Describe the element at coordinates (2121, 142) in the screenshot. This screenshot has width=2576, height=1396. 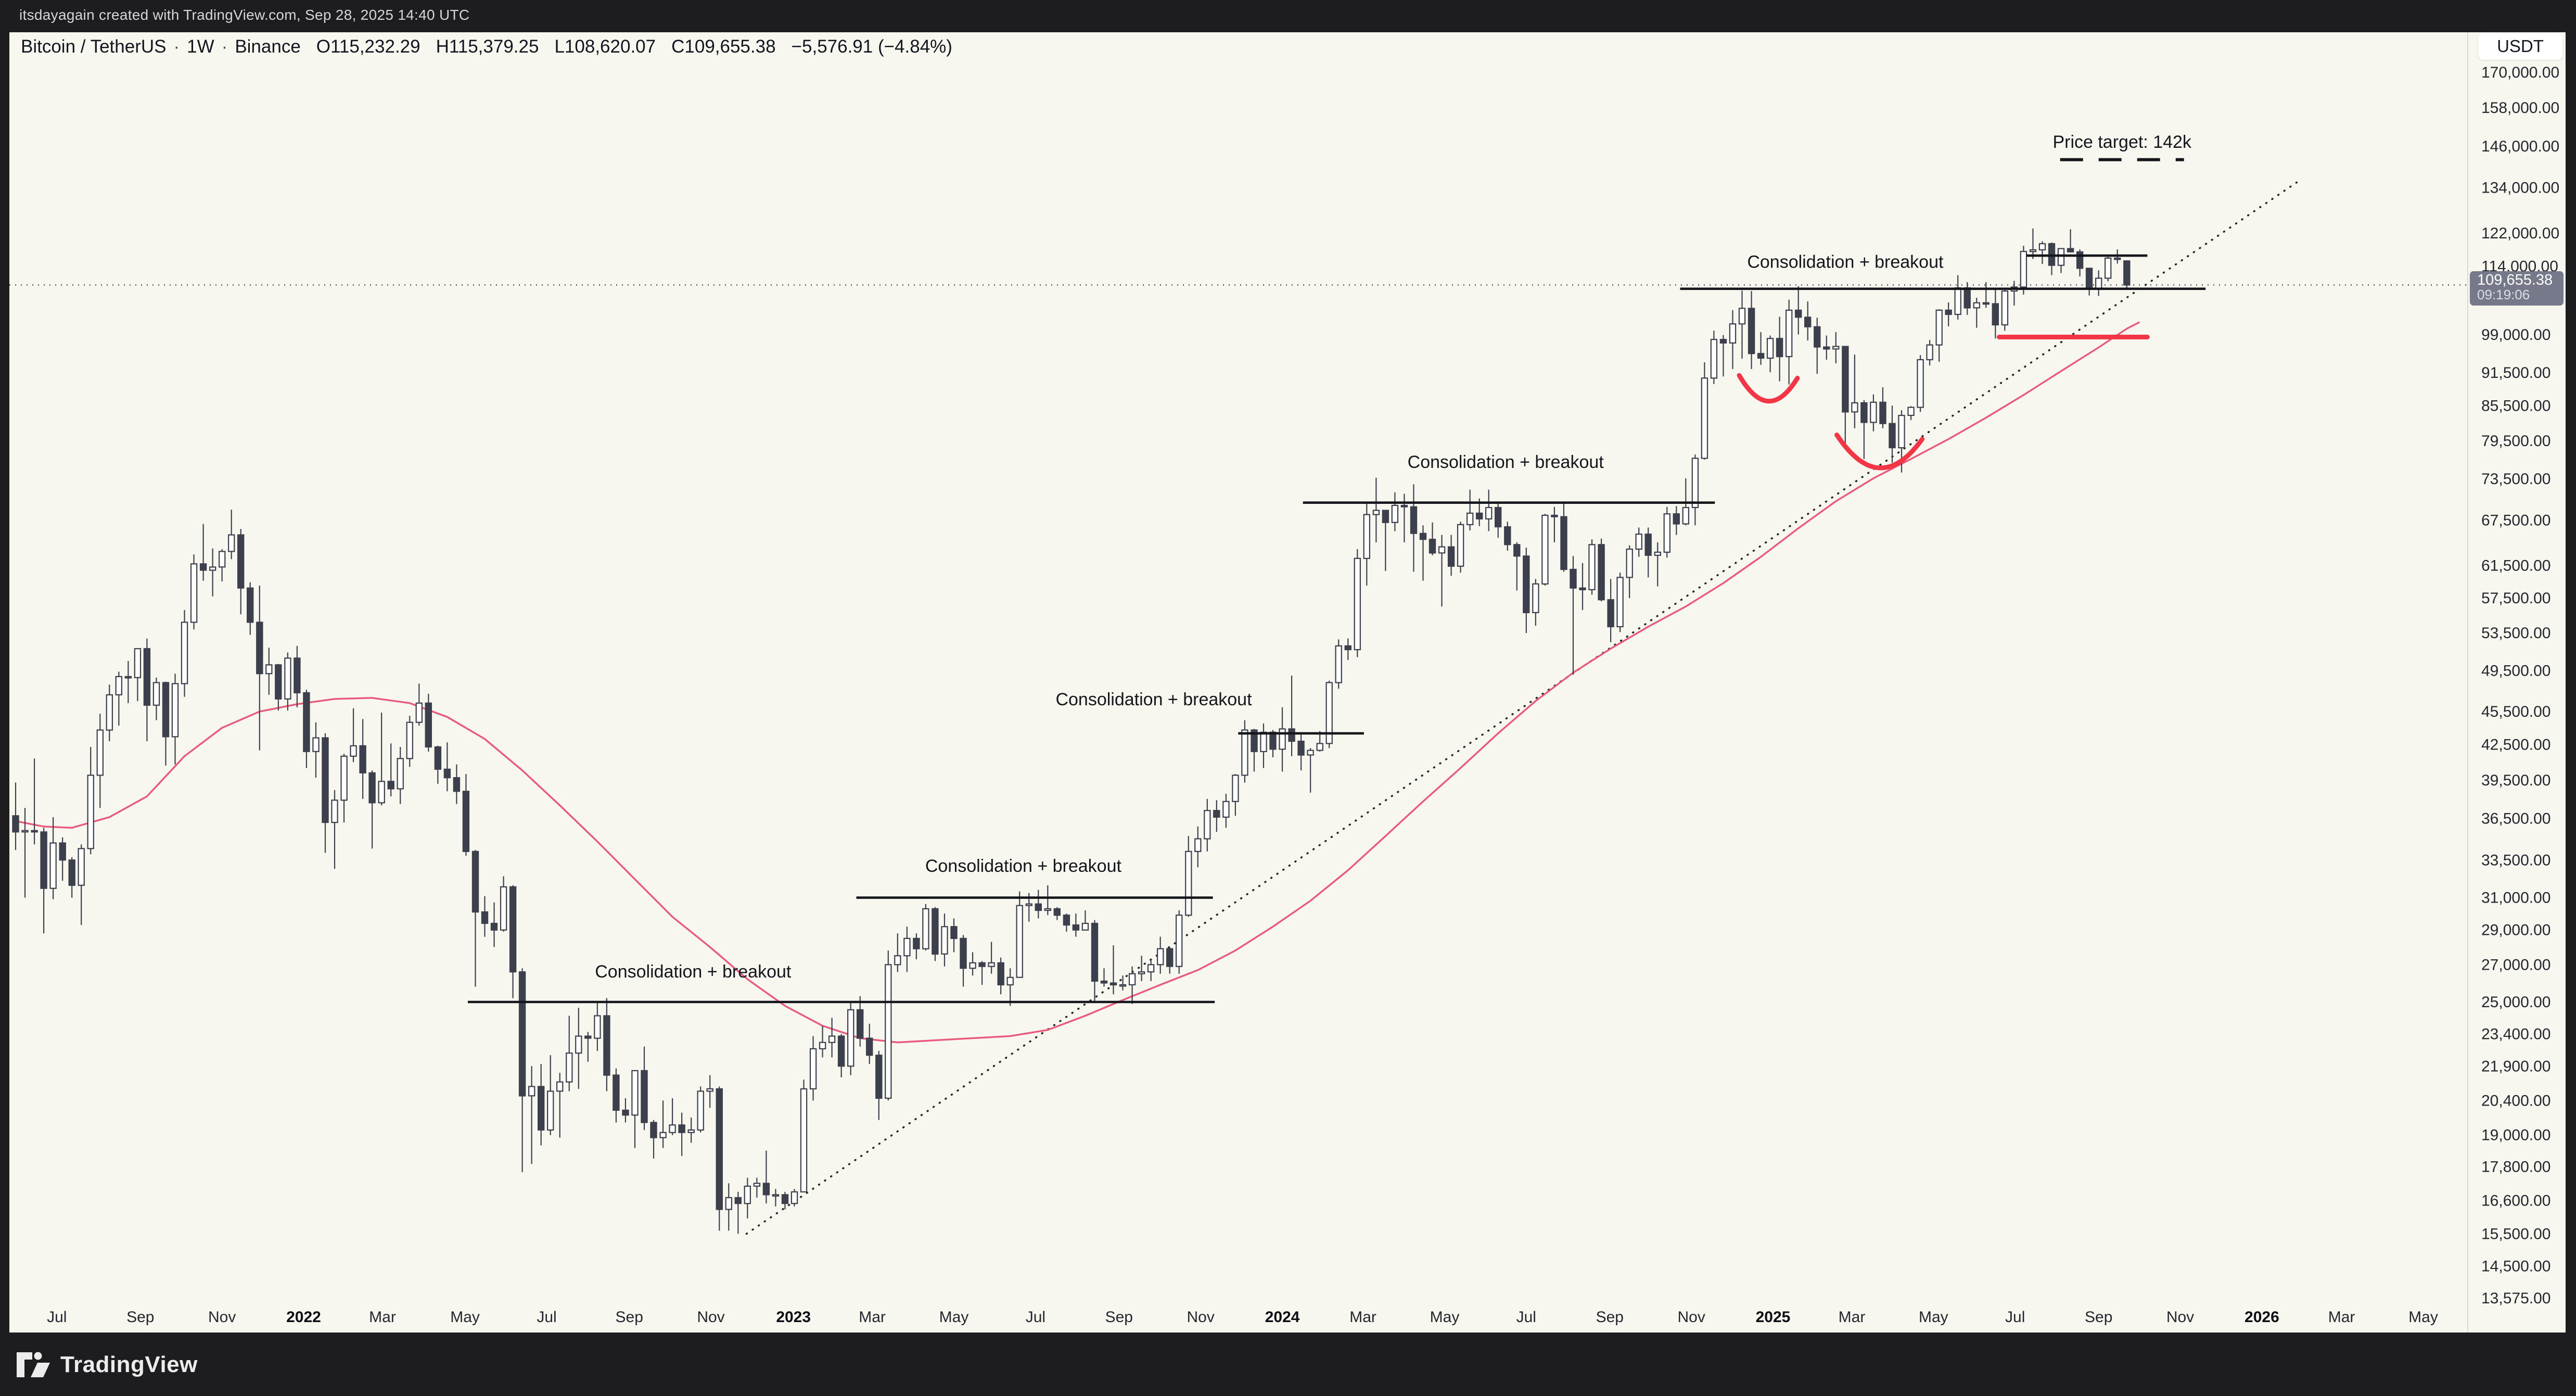
I see `annotation-text: Price target: 142k` at that location.